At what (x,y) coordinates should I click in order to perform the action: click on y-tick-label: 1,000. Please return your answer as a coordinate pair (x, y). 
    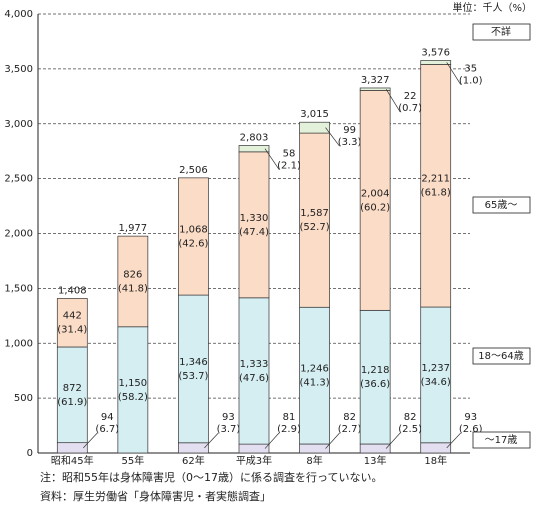
    Looking at the image, I should click on (18, 343).